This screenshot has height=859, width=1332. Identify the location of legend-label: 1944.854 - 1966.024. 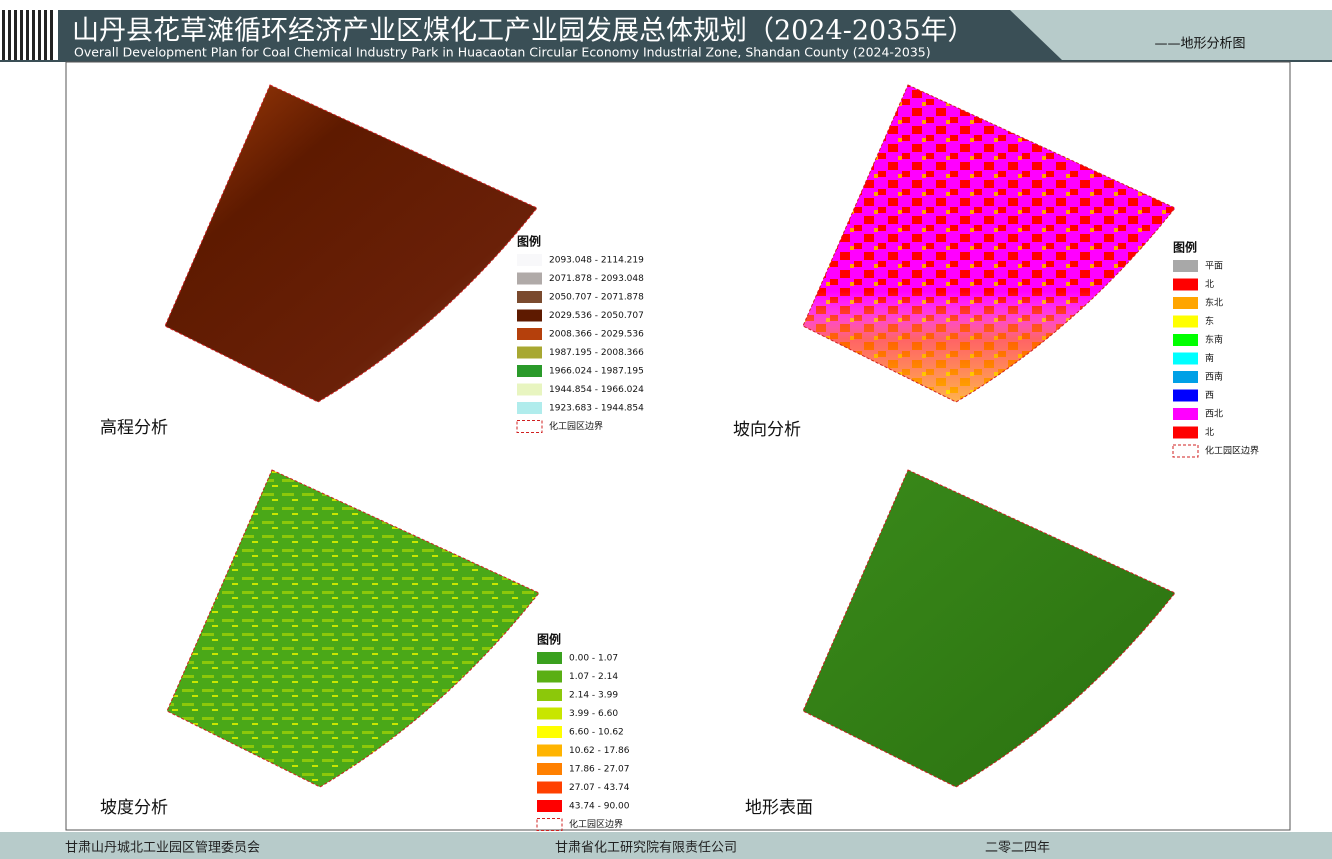
(596, 390).